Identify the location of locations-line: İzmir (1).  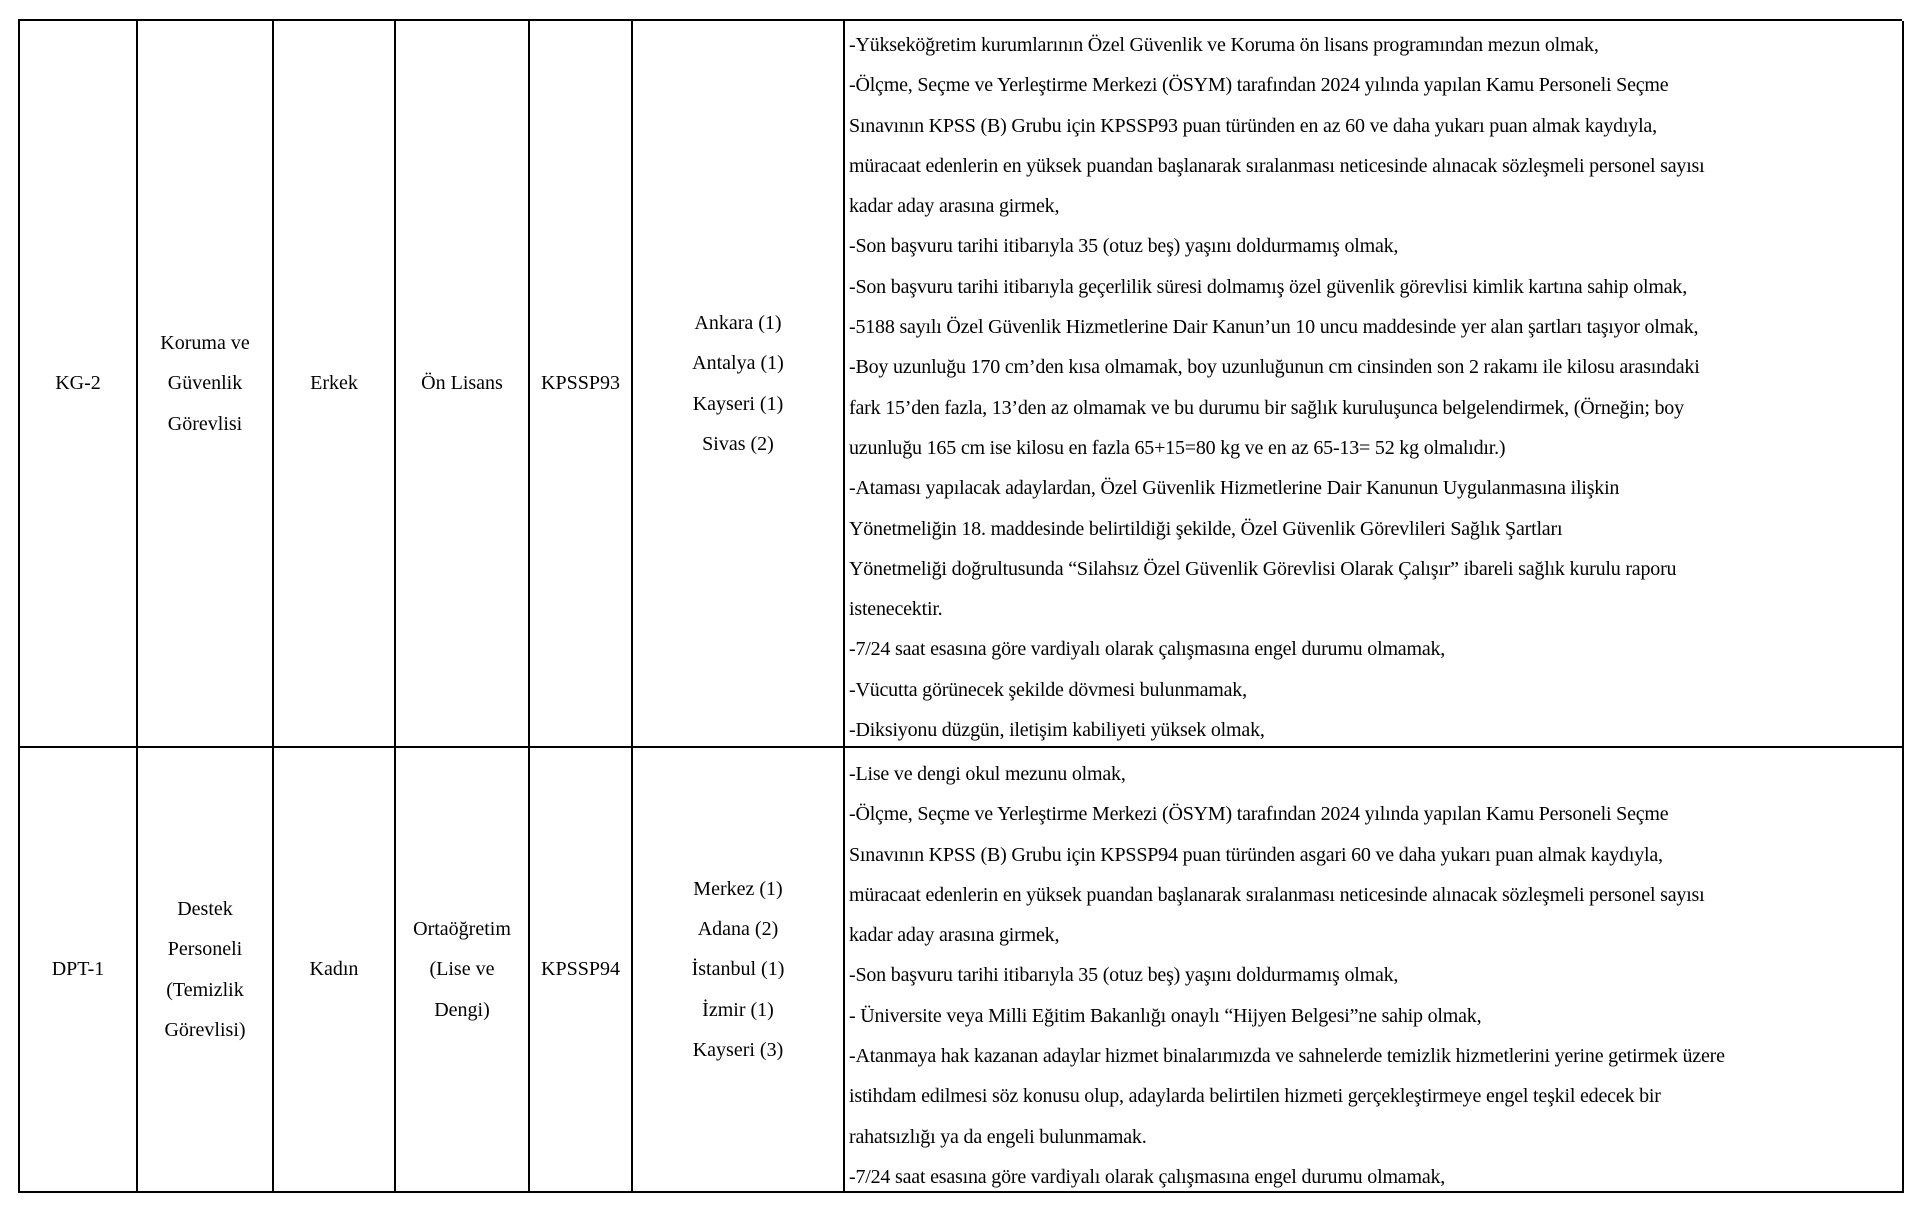
(738, 1009).